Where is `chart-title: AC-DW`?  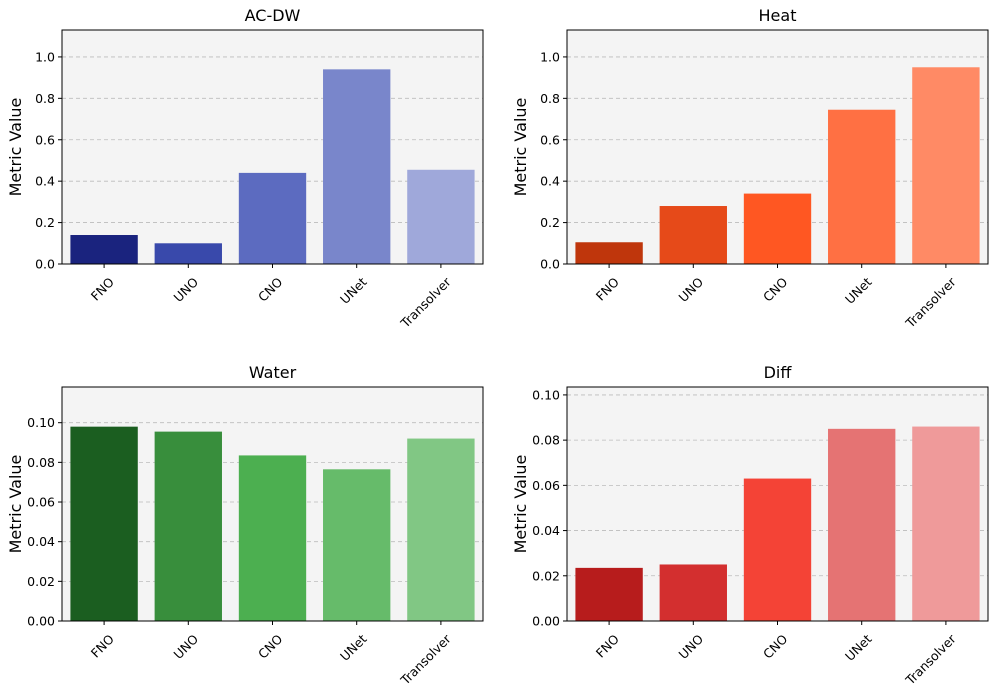
chart-title: AC-DW is located at coordinates (273, 15).